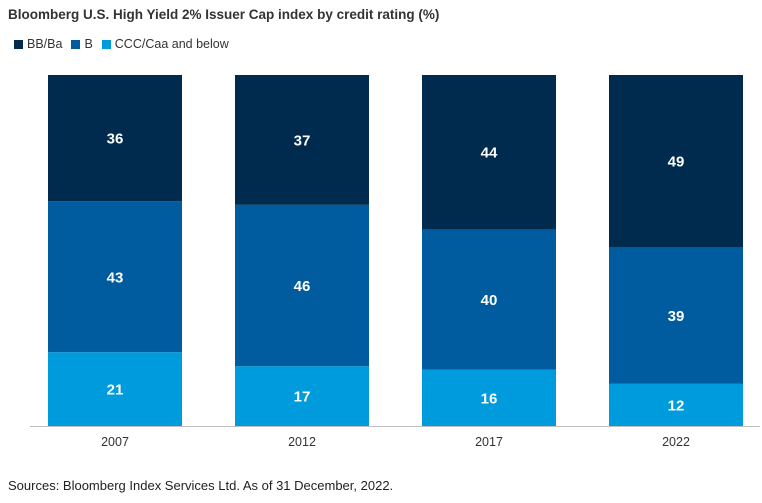 The image size is (762, 503). What do you see at coordinates (76, 44) in the screenshot?
I see `legend-swatch-b` at bounding box center [76, 44].